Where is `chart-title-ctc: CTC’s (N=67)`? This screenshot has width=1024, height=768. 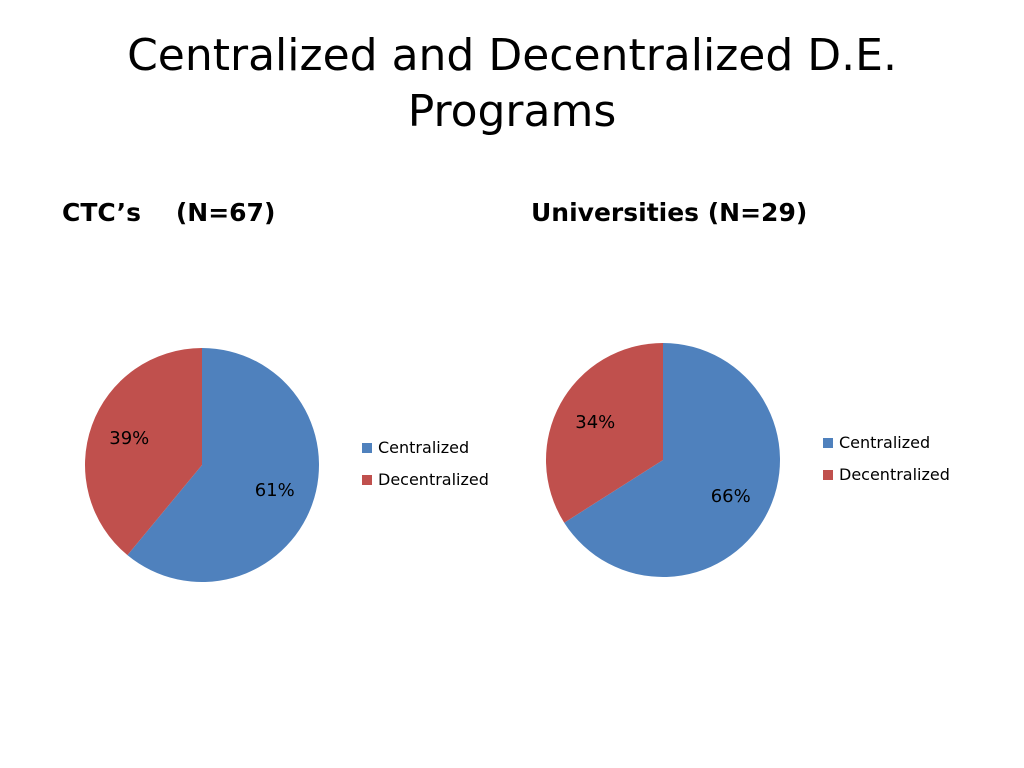
chart-title-ctc: CTC’s (N=67) is located at coordinates (169, 212).